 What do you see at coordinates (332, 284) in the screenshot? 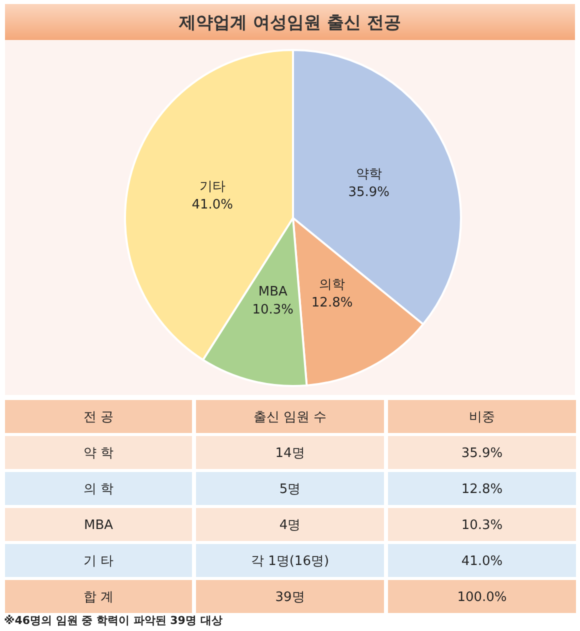
I see `slice-label: 의학` at bounding box center [332, 284].